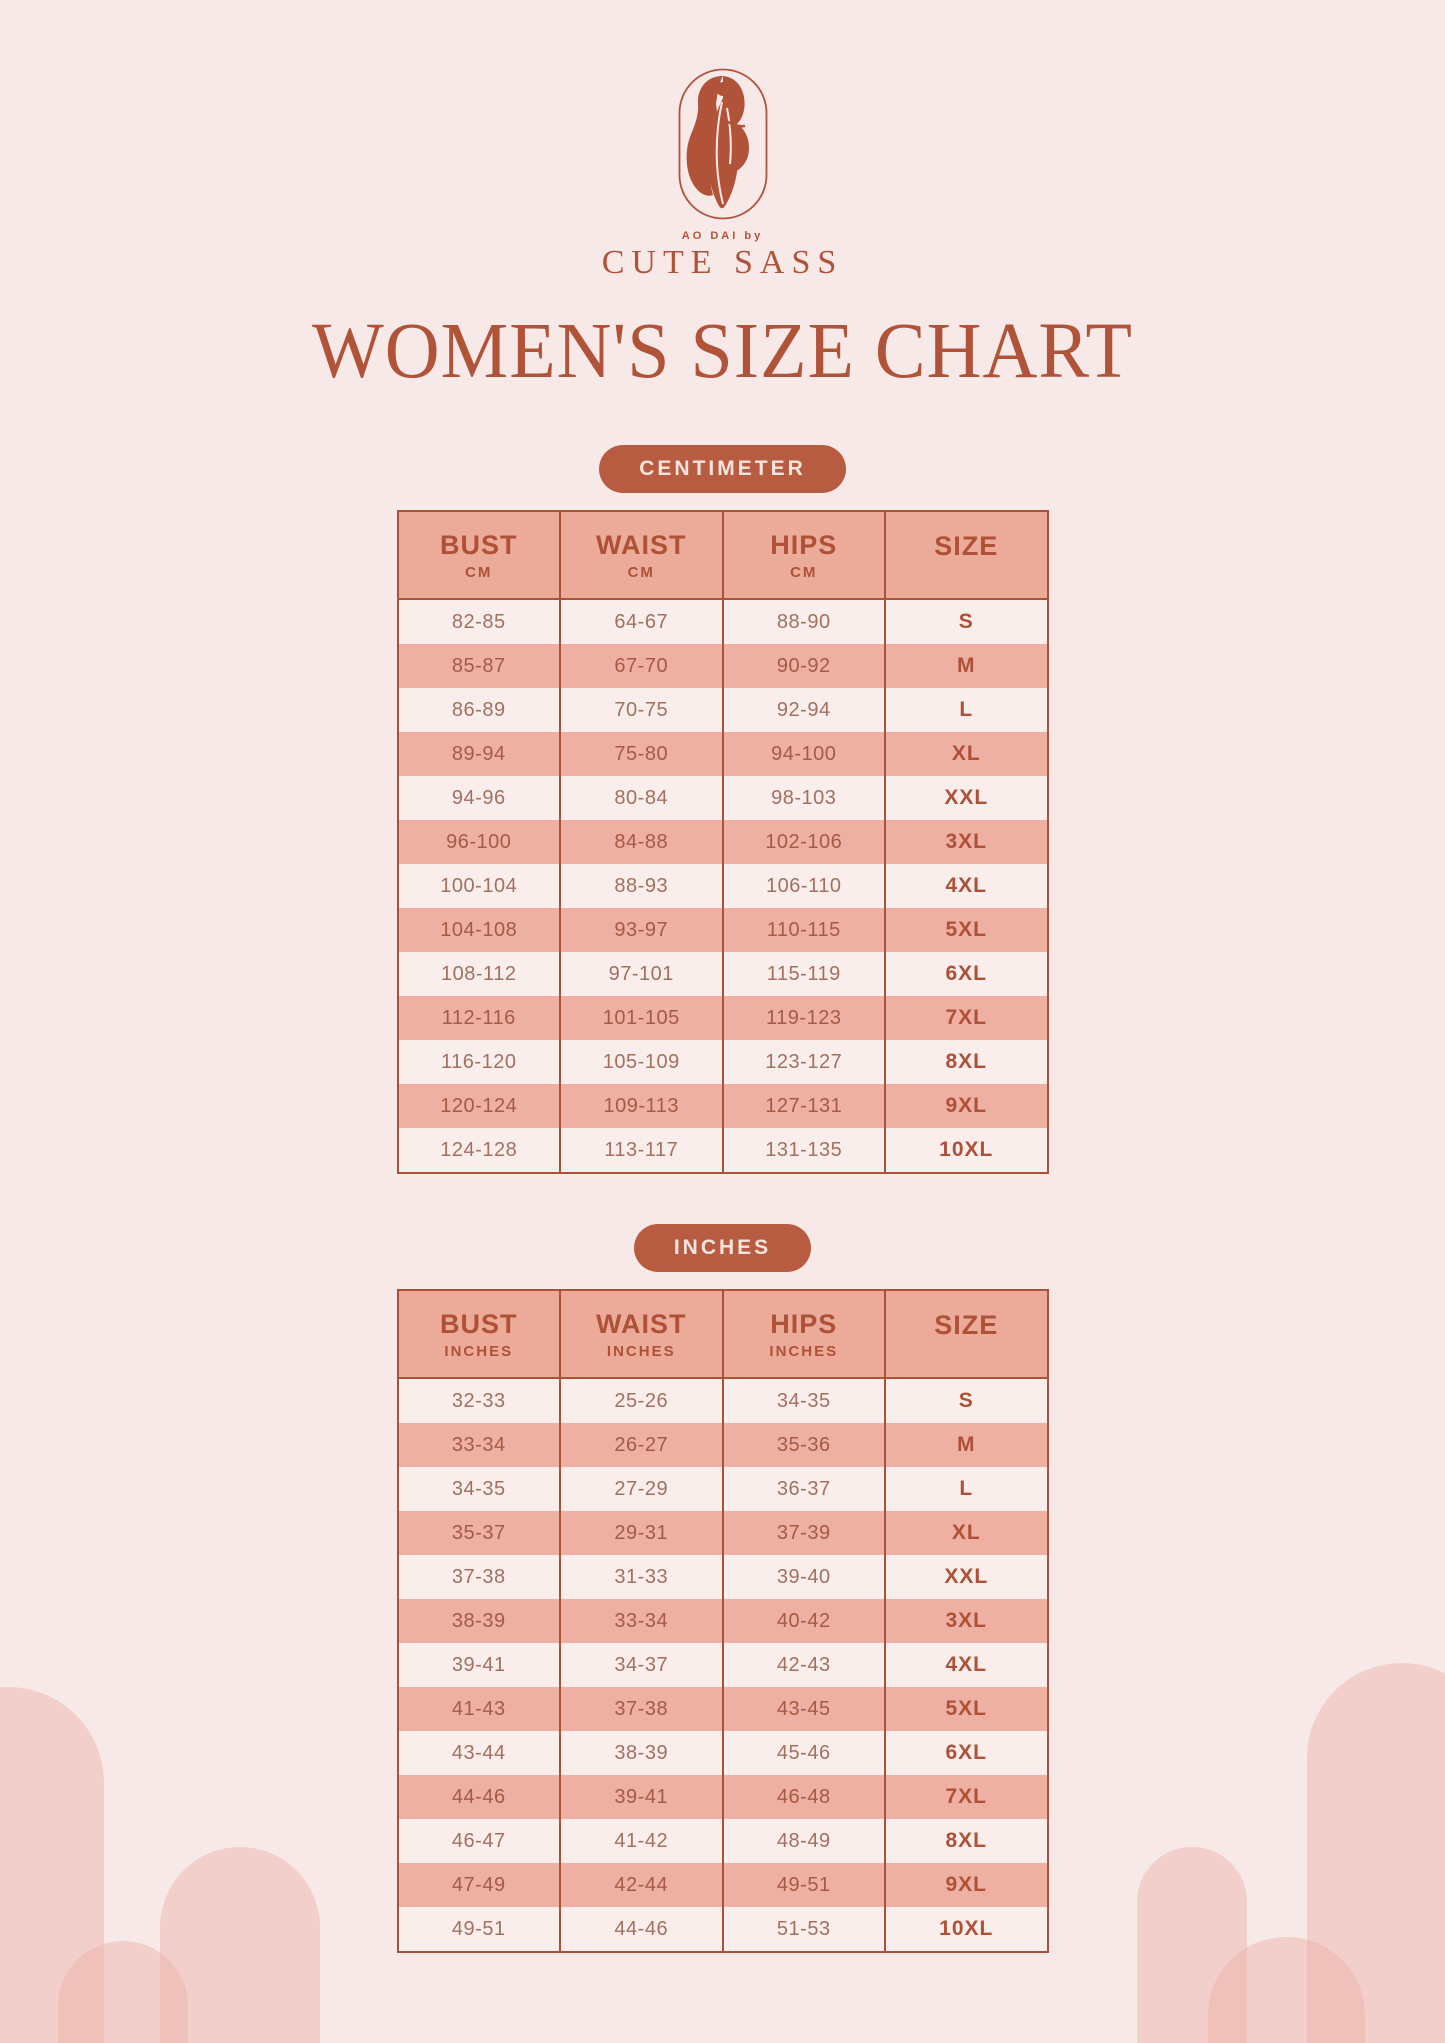  Describe the element at coordinates (803, 1018) in the screenshot. I see `measurement-cell: 119-123` at that location.